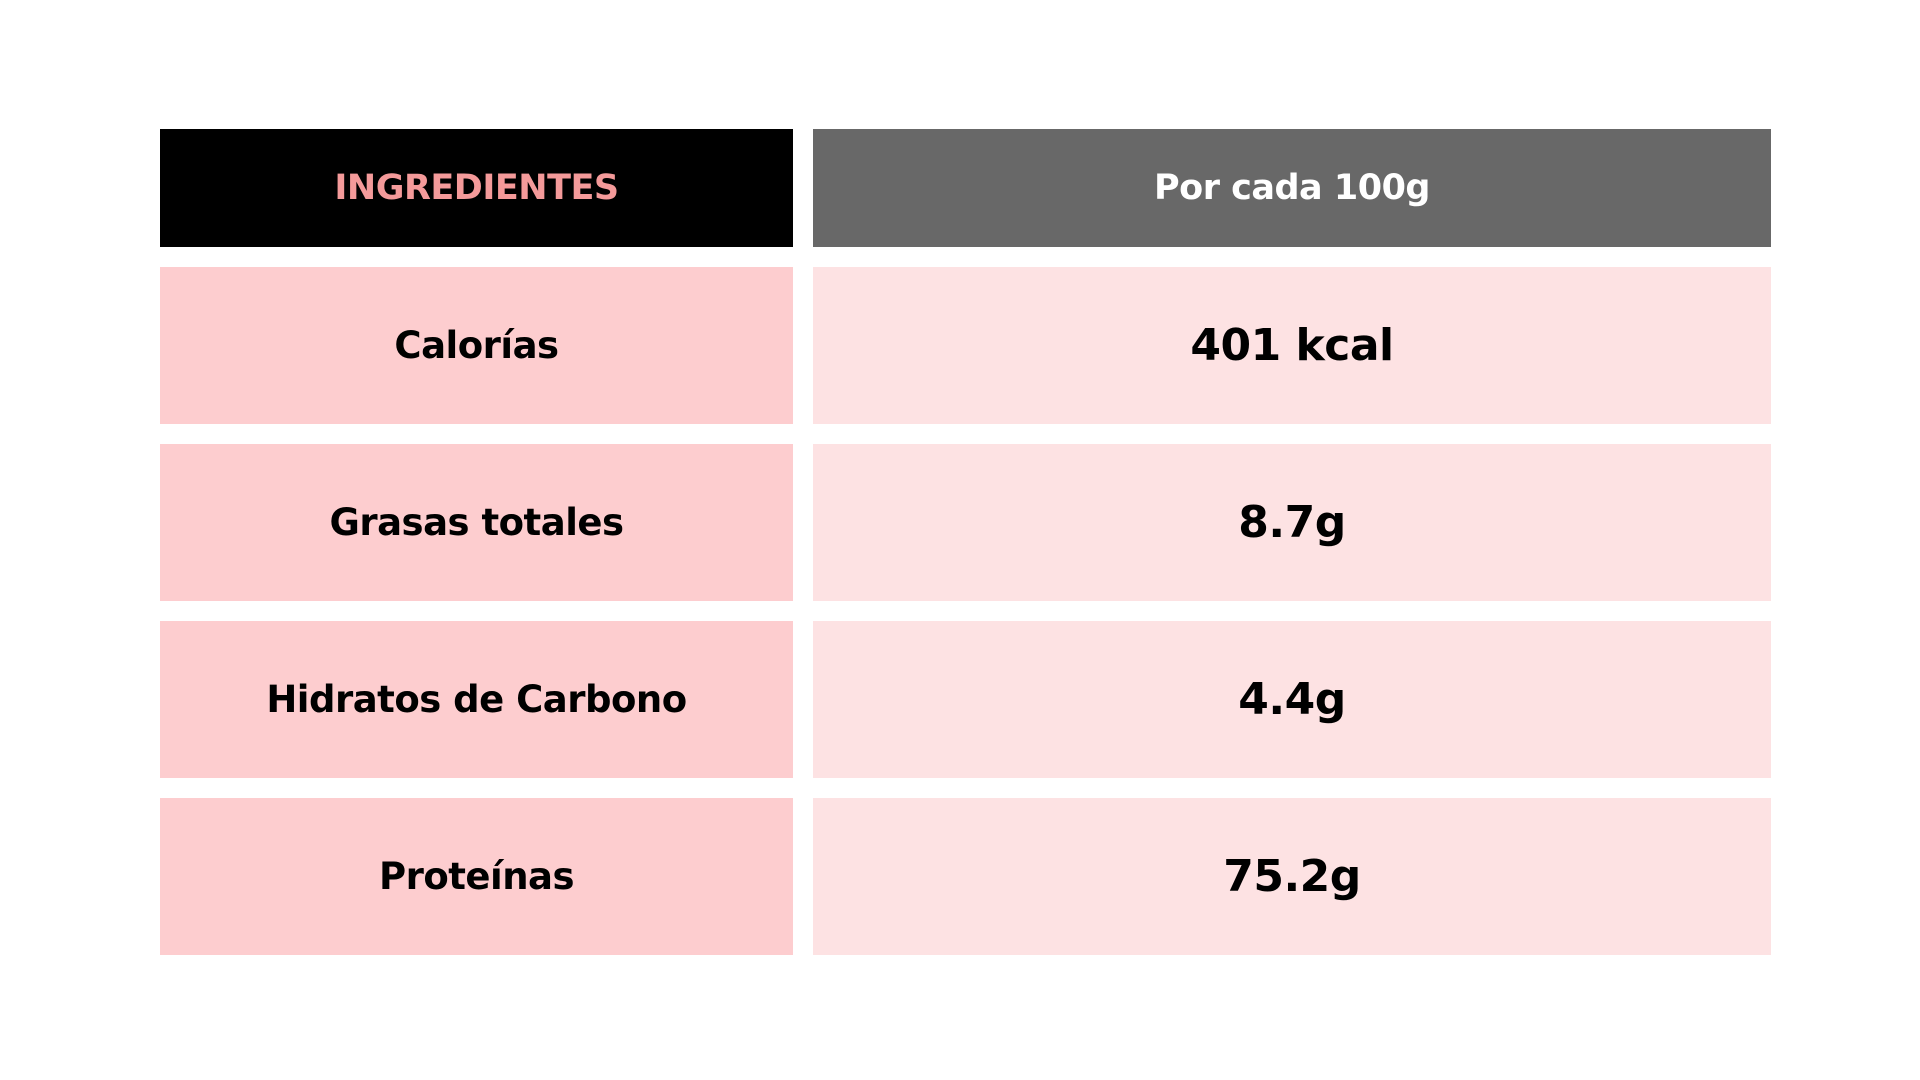 This screenshot has height=1080, width=1920. Describe the element at coordinates (1292, 345) in the screenshot. I see `row-value-calorias: 401 kcal` at that location.